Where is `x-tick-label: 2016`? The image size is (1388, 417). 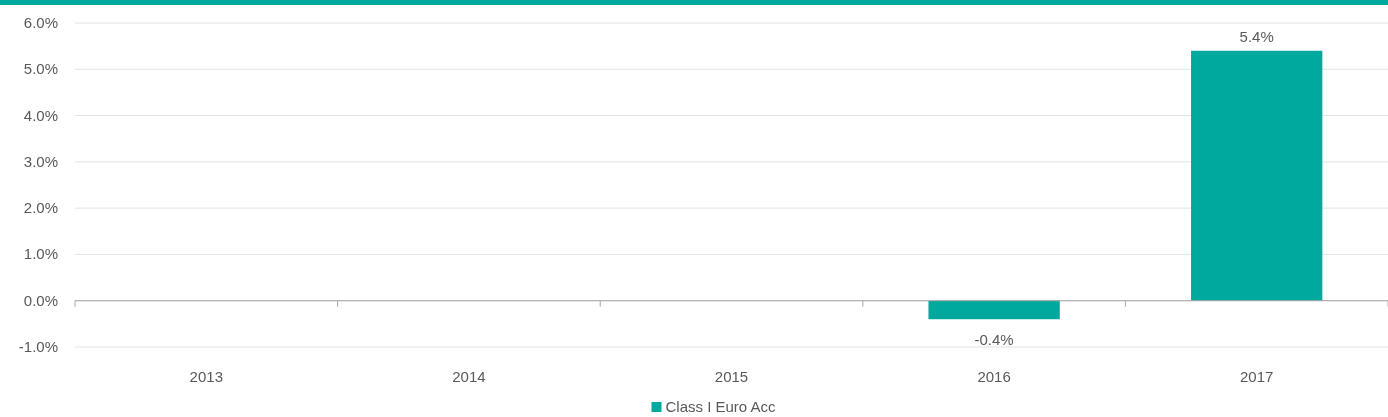 x-tick-label: 2016 is located at coordinates (994, 376).